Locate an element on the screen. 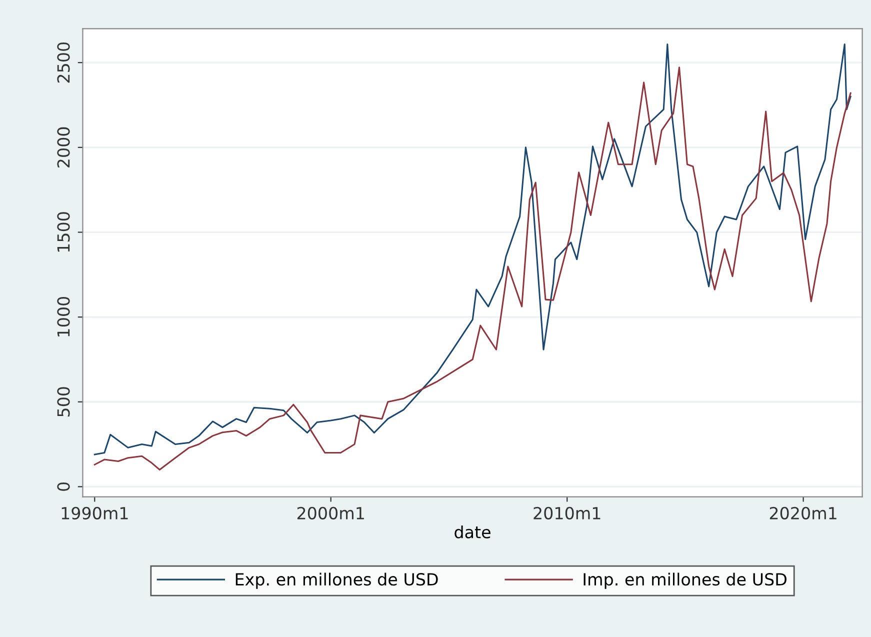  y-tick-label: 2500 is located at coordinates (63, 62).